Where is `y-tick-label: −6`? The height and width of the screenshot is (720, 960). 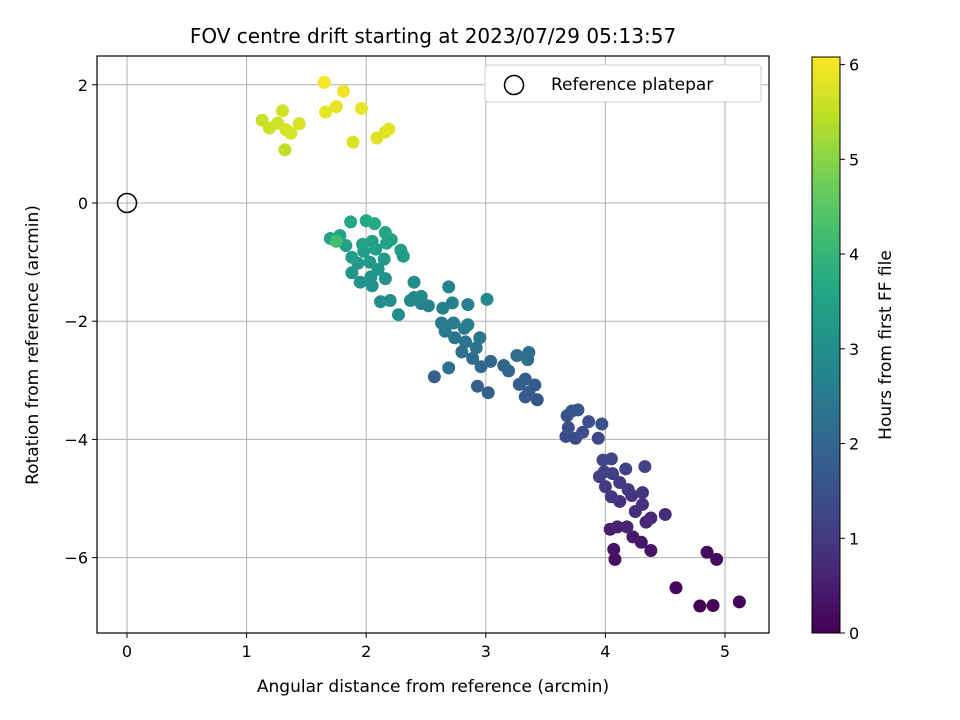 y-tick-label: −6 is located at coordinates (76, 558).